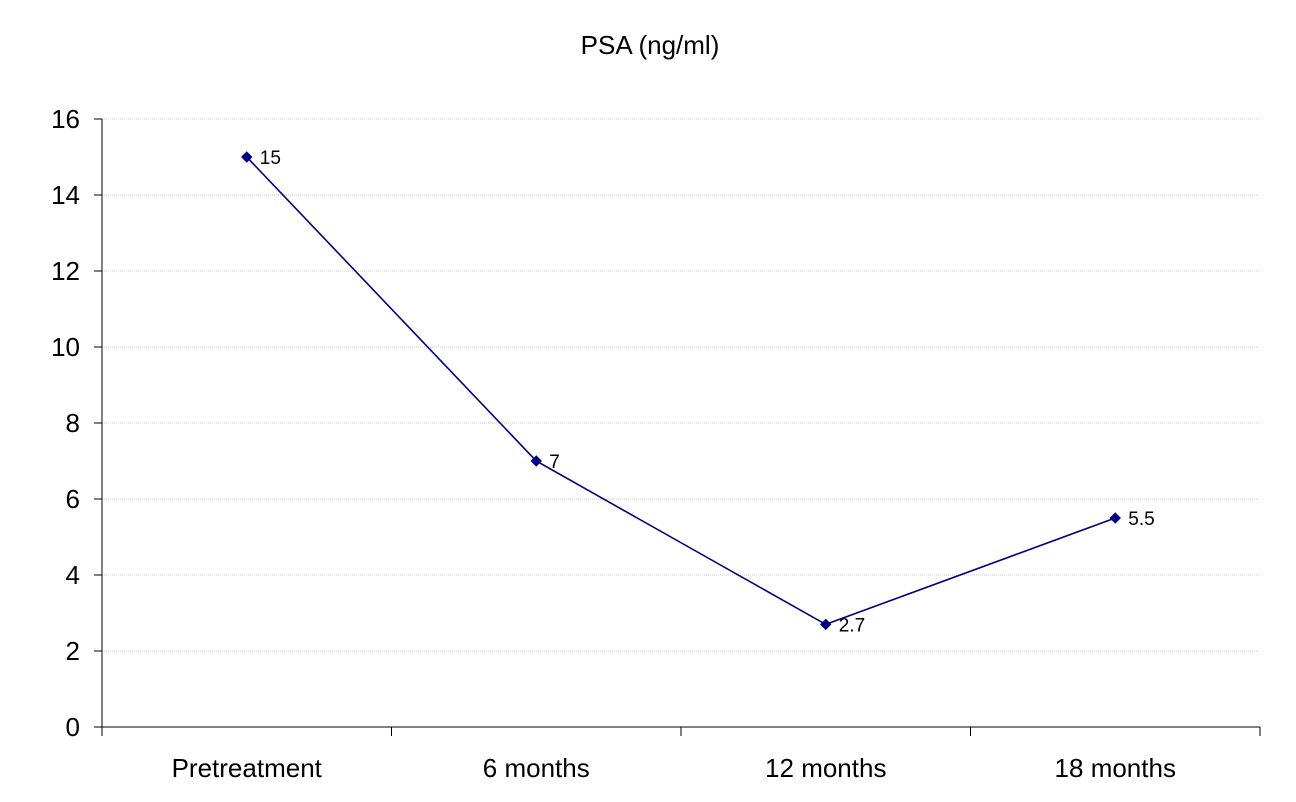 The height and width of the screenshot is (802, 1296). Describe the element at coordinates (65, 347) in the screenshot. I see `y-tick-label: 10` at that location.